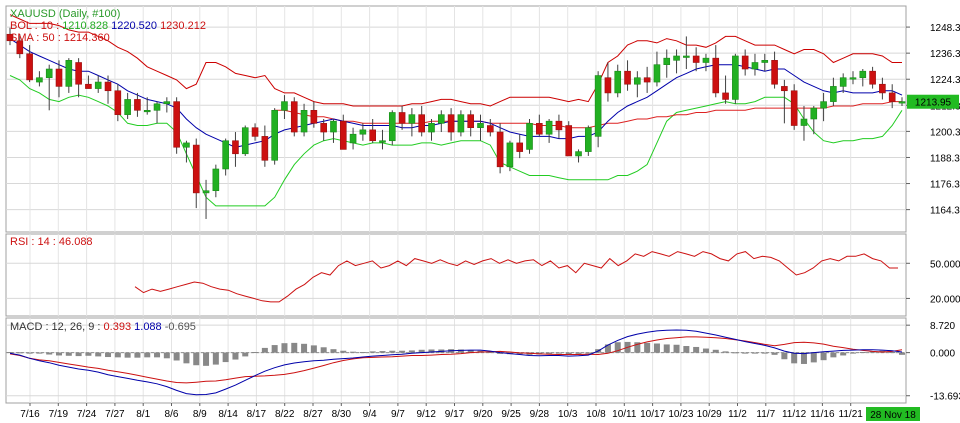  I want to click on price-tick-label: 1164.30, so click(945, 211).